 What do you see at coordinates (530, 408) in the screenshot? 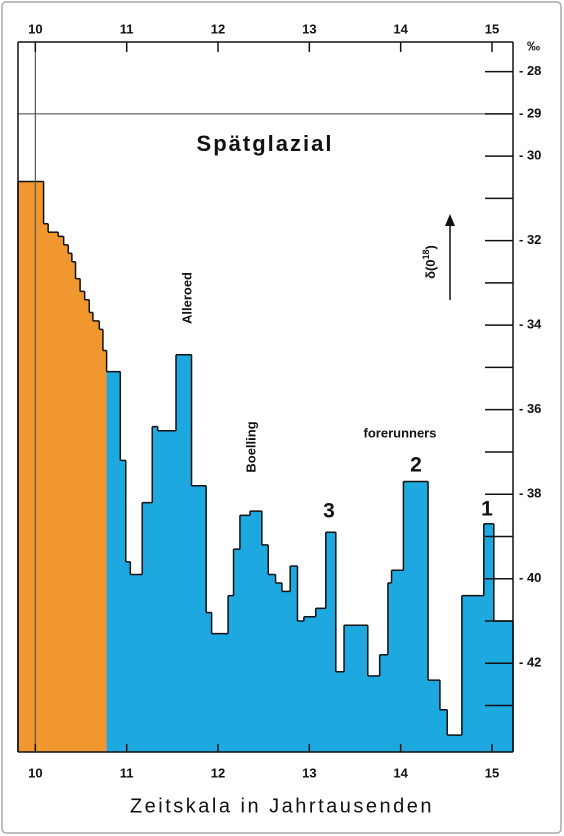
I see `y-tick-label: - 36` at bounding box center [530, 408].